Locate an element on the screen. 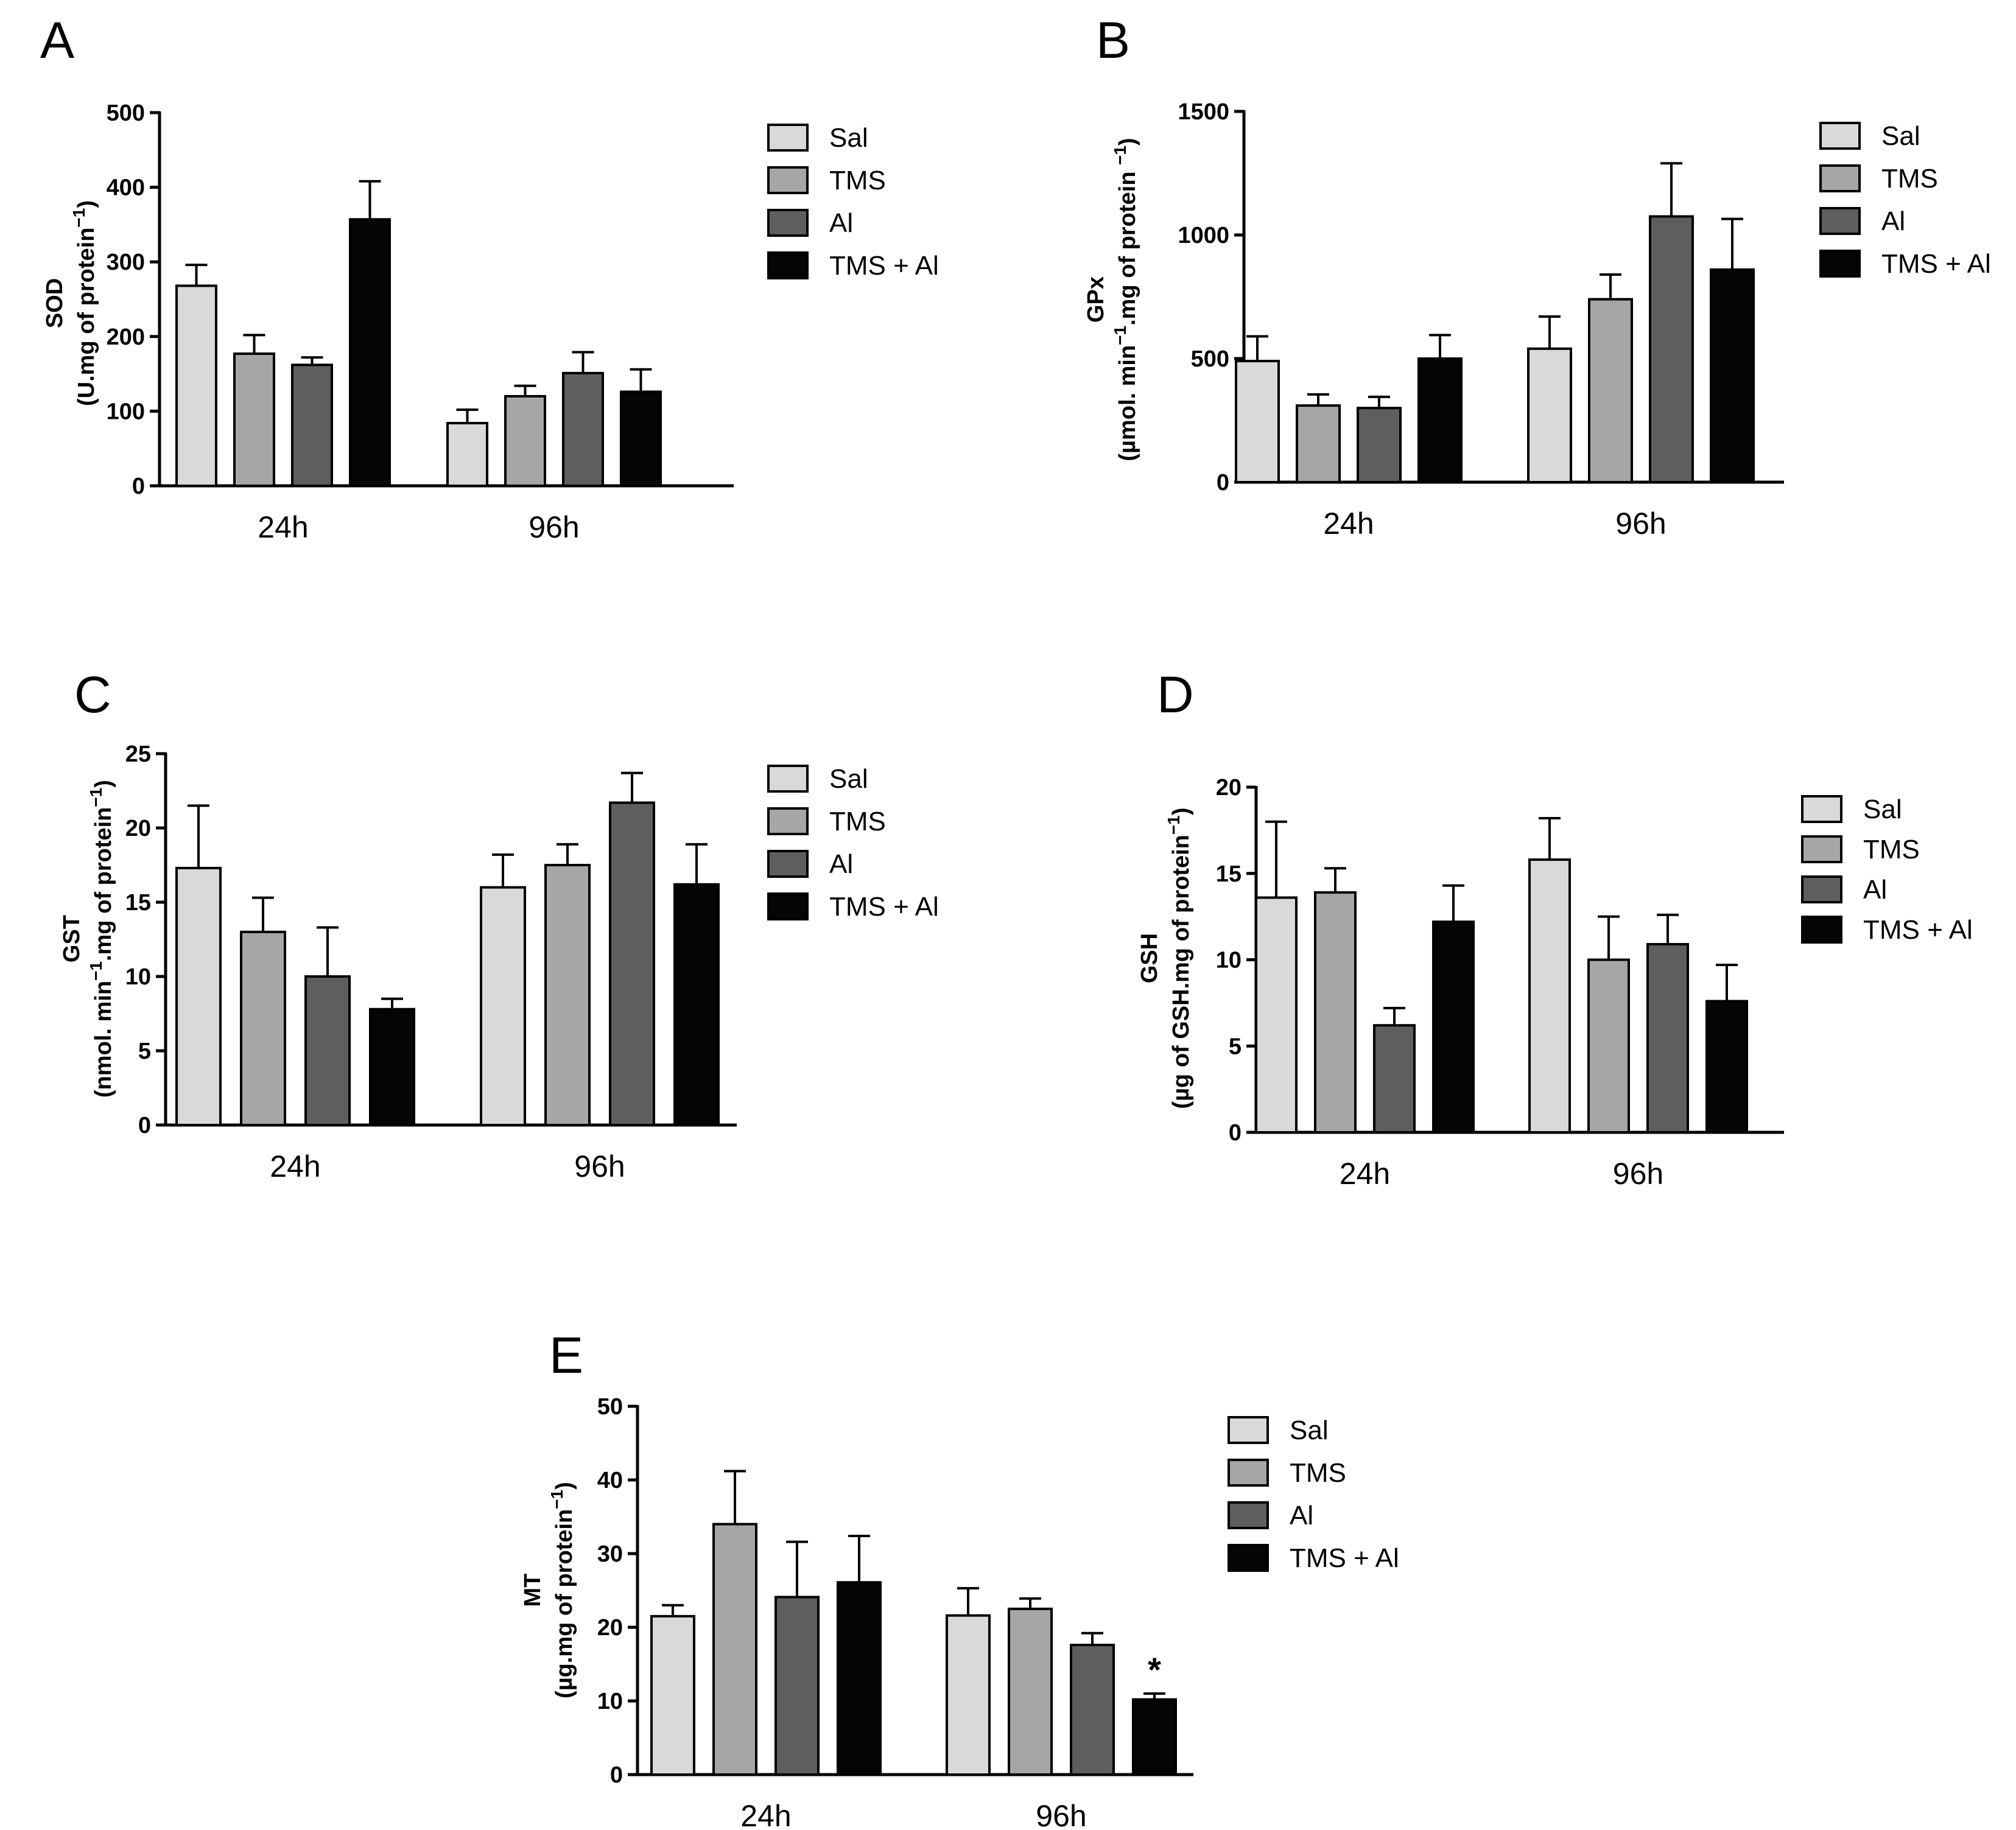 The width and height of the screenshot is (2016, 1830). y-axis-label-unit: (nmol. min is located at coordinates (103, 1039).